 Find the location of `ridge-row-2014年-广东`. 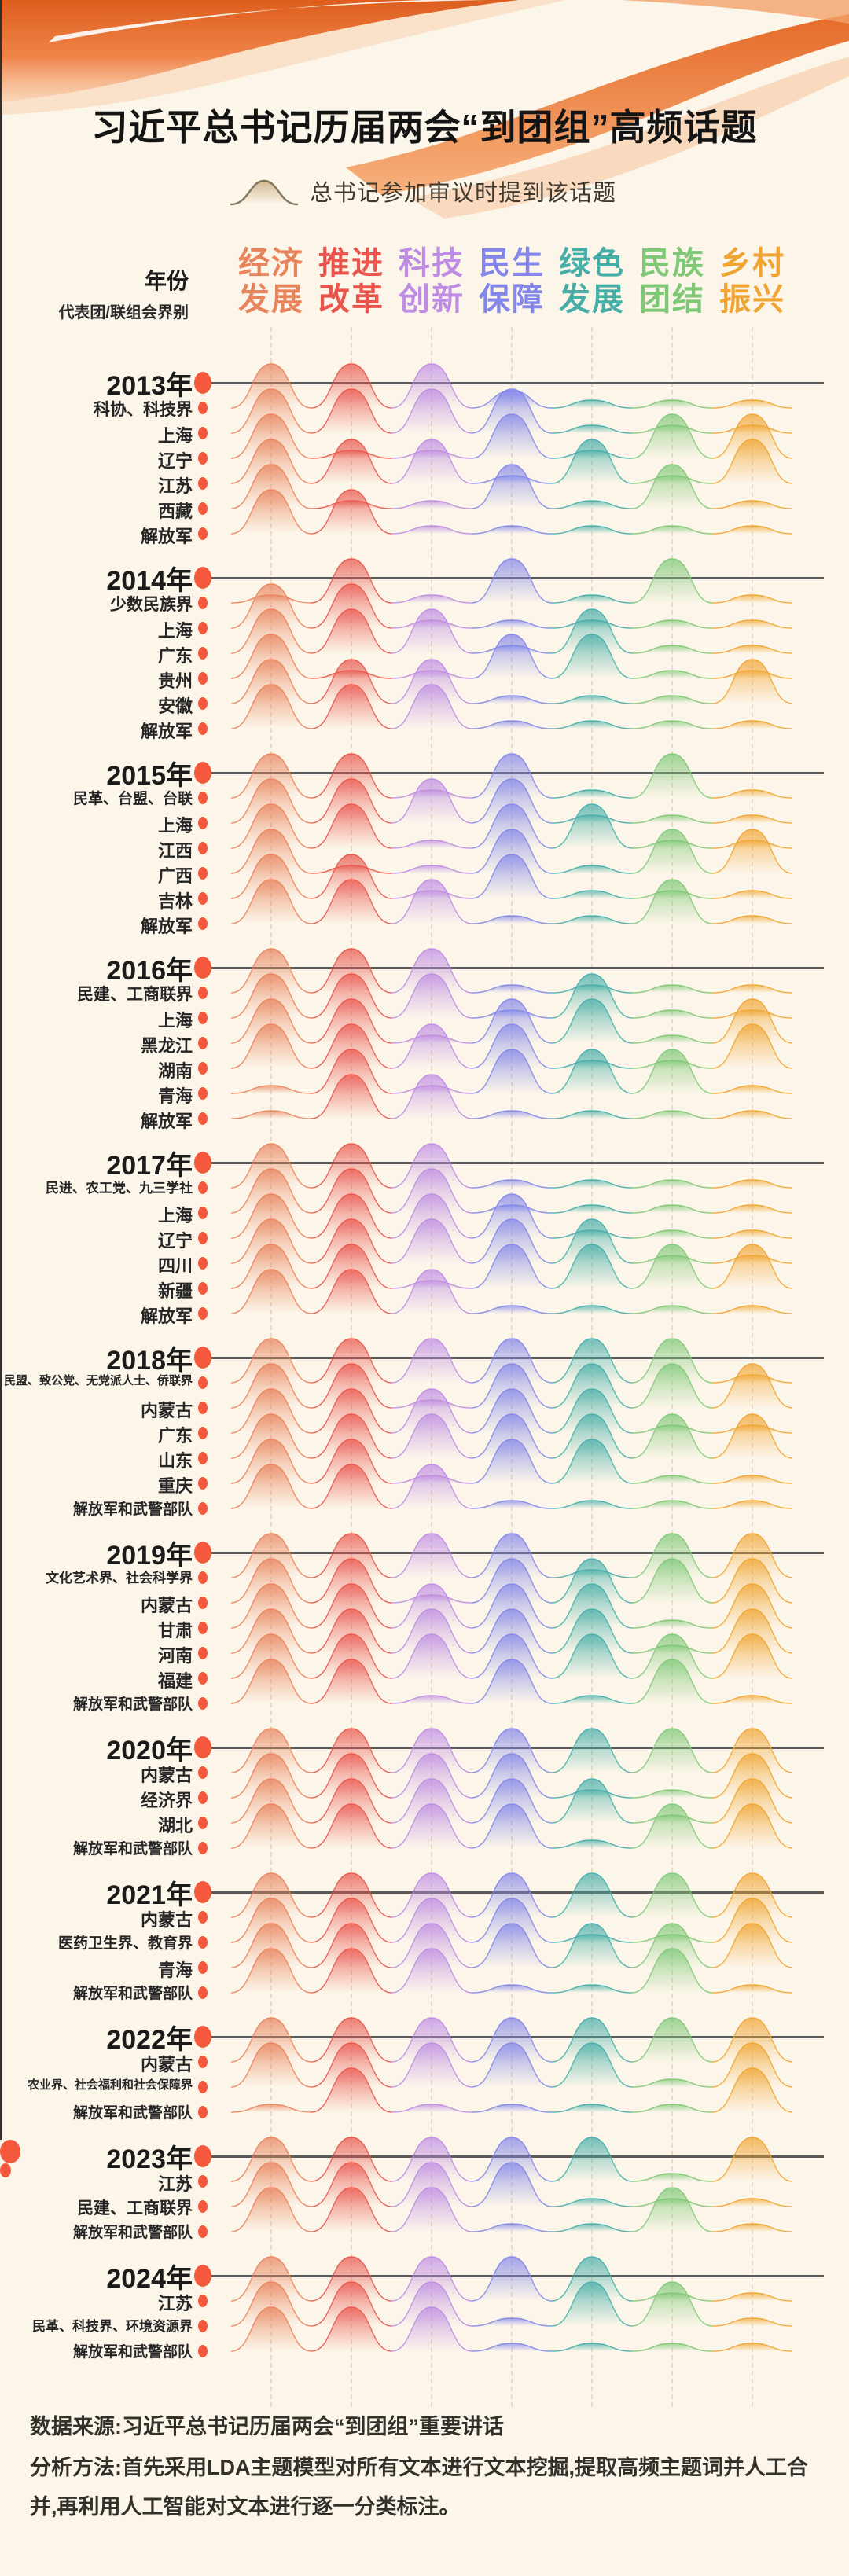

ridge-row-2014年-广东 is located at coordinates (511, 631).